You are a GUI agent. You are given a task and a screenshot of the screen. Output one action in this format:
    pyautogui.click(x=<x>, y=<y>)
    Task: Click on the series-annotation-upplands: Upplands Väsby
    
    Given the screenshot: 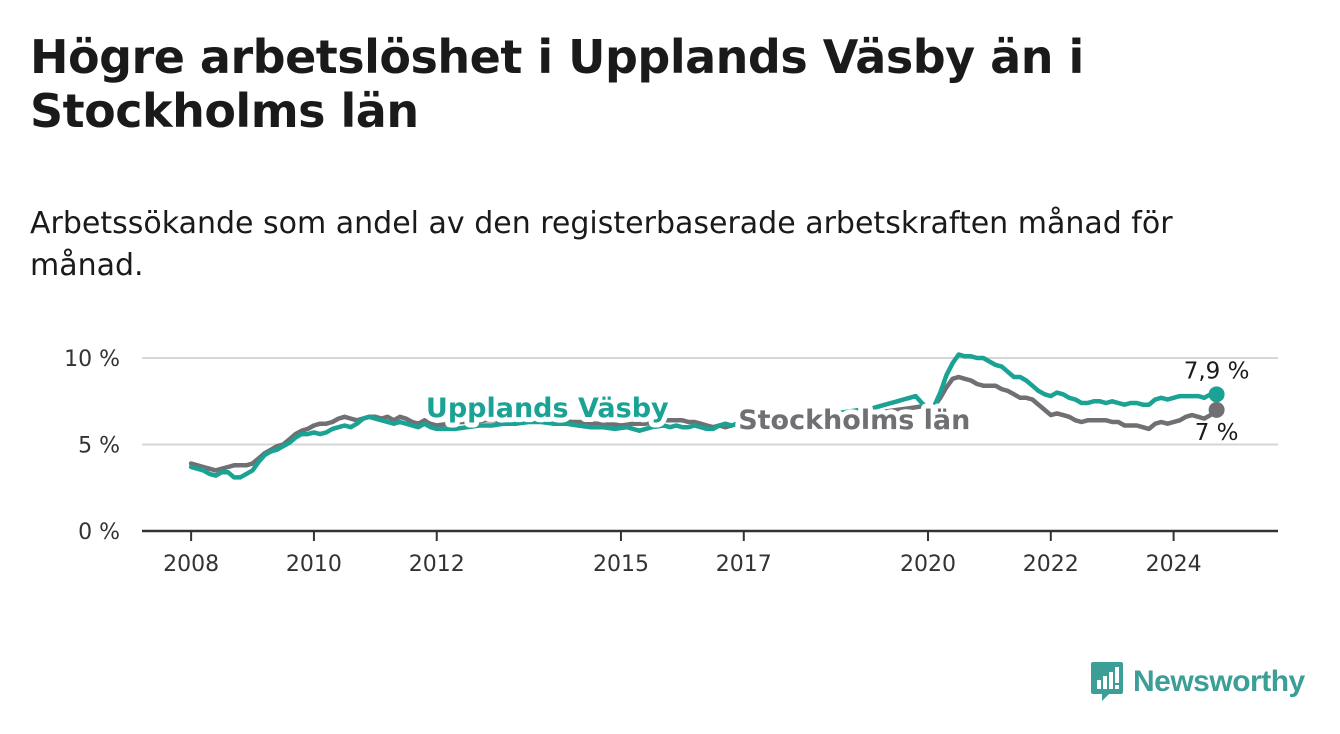 What is the action you would take?
    pyautogui.click(x=547, y=408)
    